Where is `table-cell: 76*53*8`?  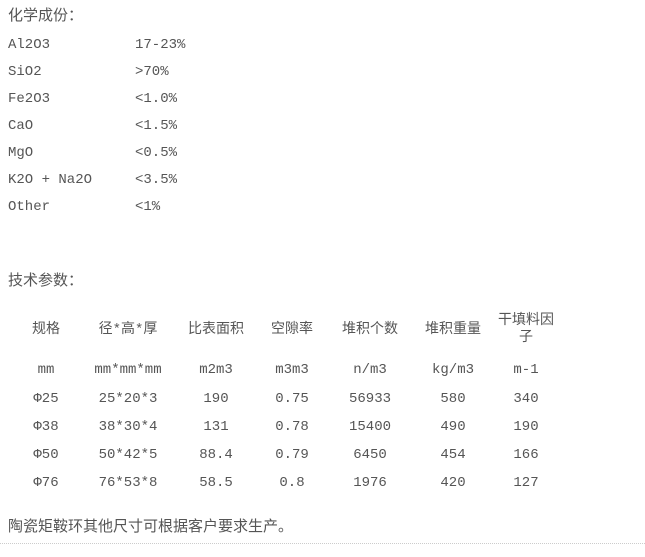 table-cell: 76*53*8 is located at coordinates (128, 483).